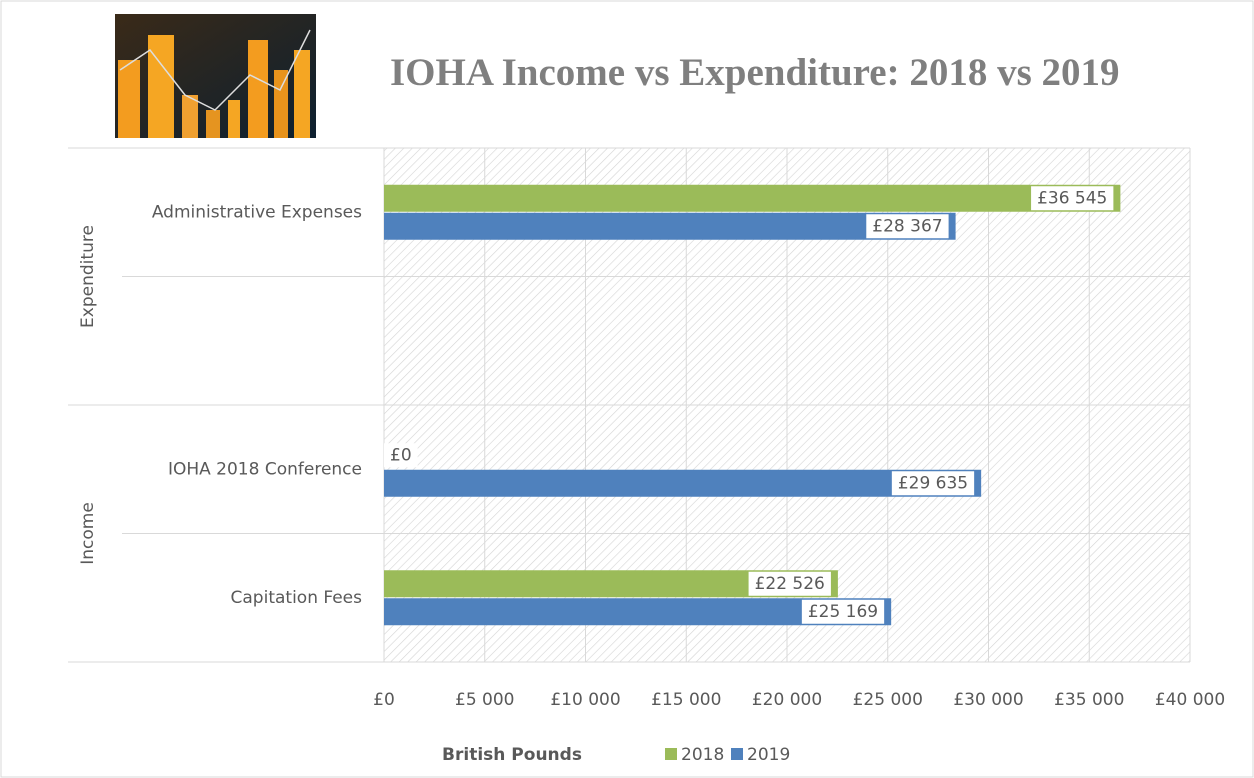 Image resolution: width=1254 pixels, height=778 pixels. Describe the element at coordinates (257, 212) in the screenshot. I see `y-tick-label: Administrative Expenses` at that location.